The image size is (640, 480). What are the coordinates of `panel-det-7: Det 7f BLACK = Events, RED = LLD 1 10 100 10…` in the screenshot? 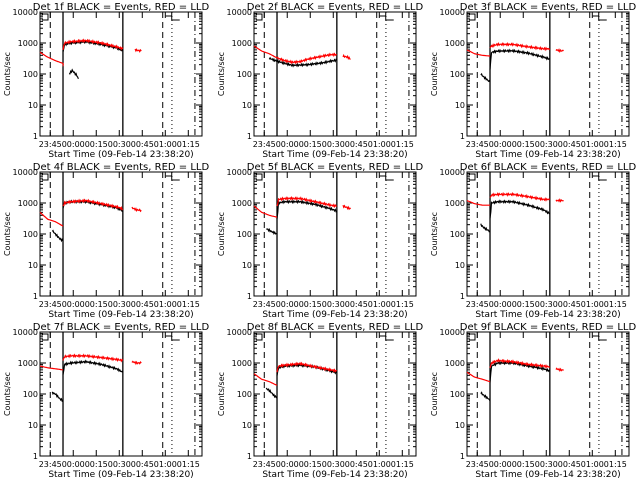 It's located at (106, 401).